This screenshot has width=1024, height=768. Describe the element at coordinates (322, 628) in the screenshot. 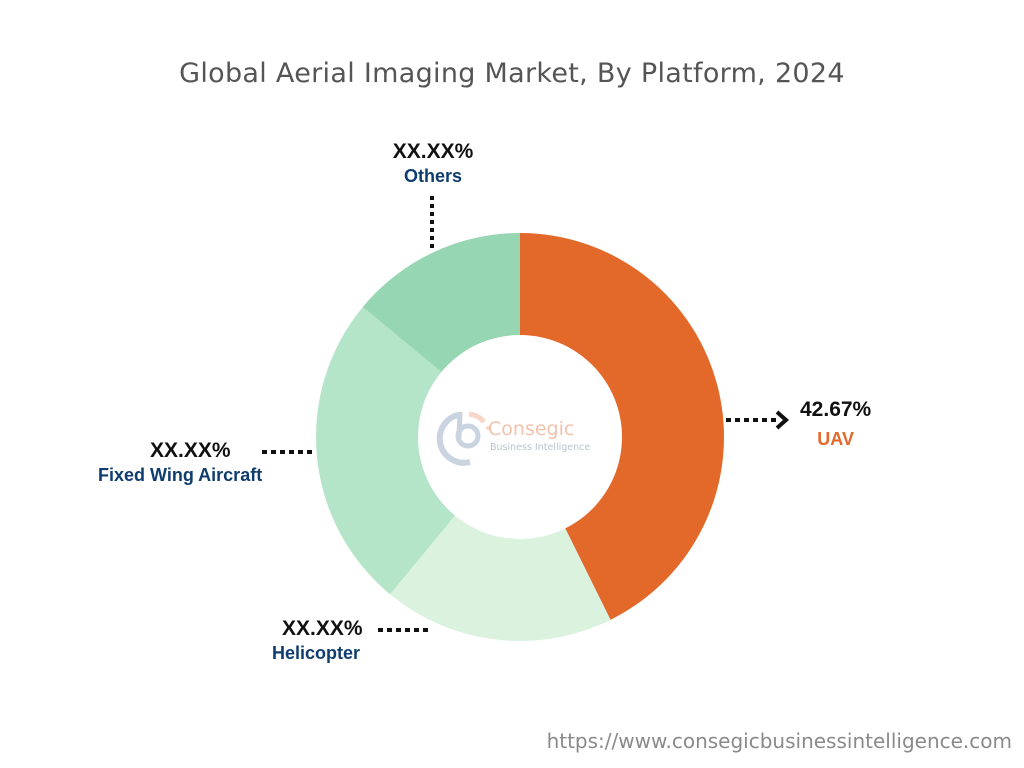

I see `helicopter-value: XX.XX%` at that location.